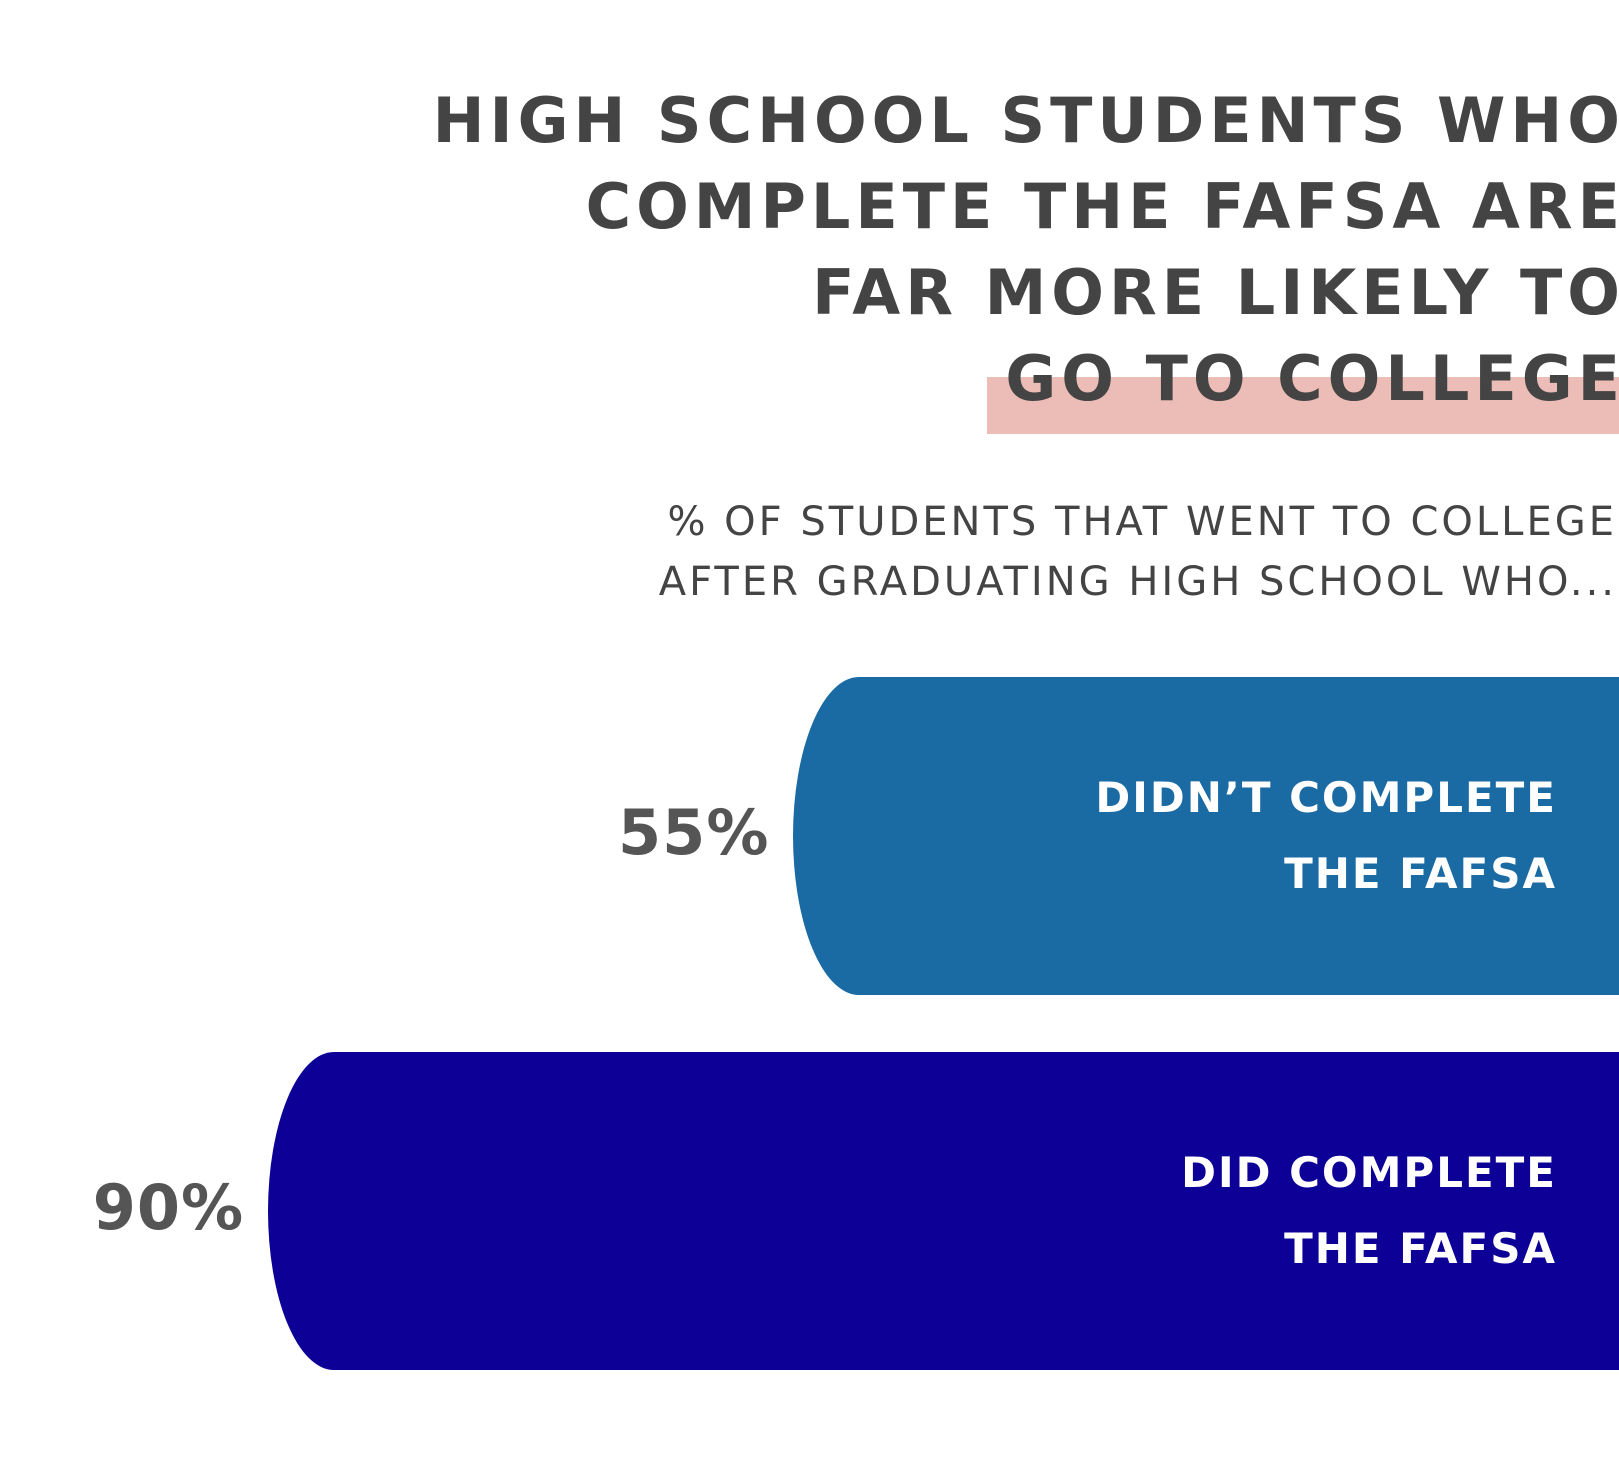  What do you see at coordinates (1326, 835) in the screenshot?
I see `category-label: DIDN’T COMPLETE THE FAFSA` at bounding box center [1326, 835].